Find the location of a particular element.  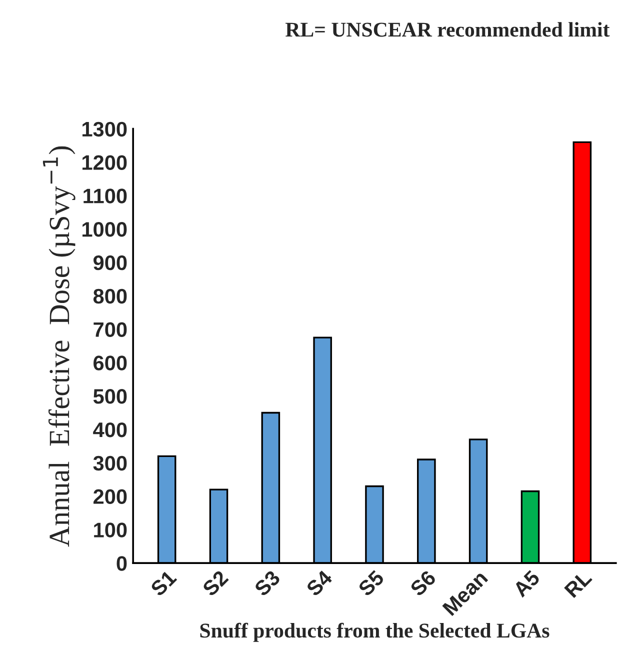

y-tick-label: 0 is located at coordinates (121, 563).